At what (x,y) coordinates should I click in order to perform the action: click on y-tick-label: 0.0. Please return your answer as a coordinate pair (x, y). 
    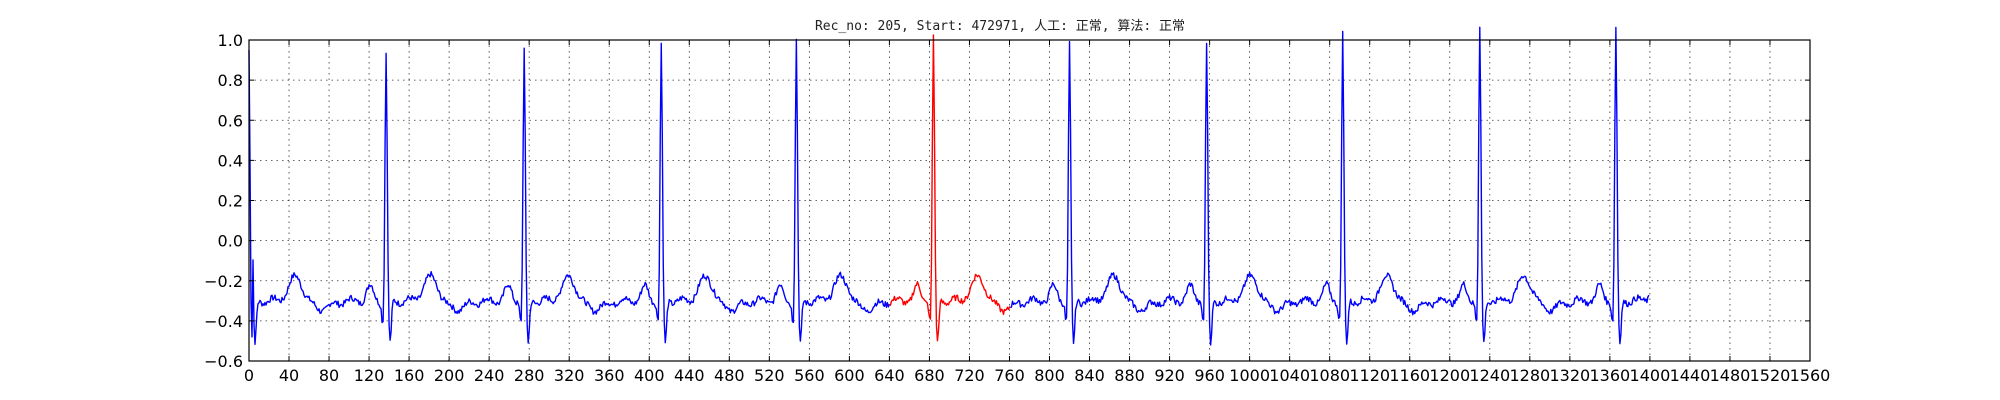
    Looking at the image, I should click on (230, 241).